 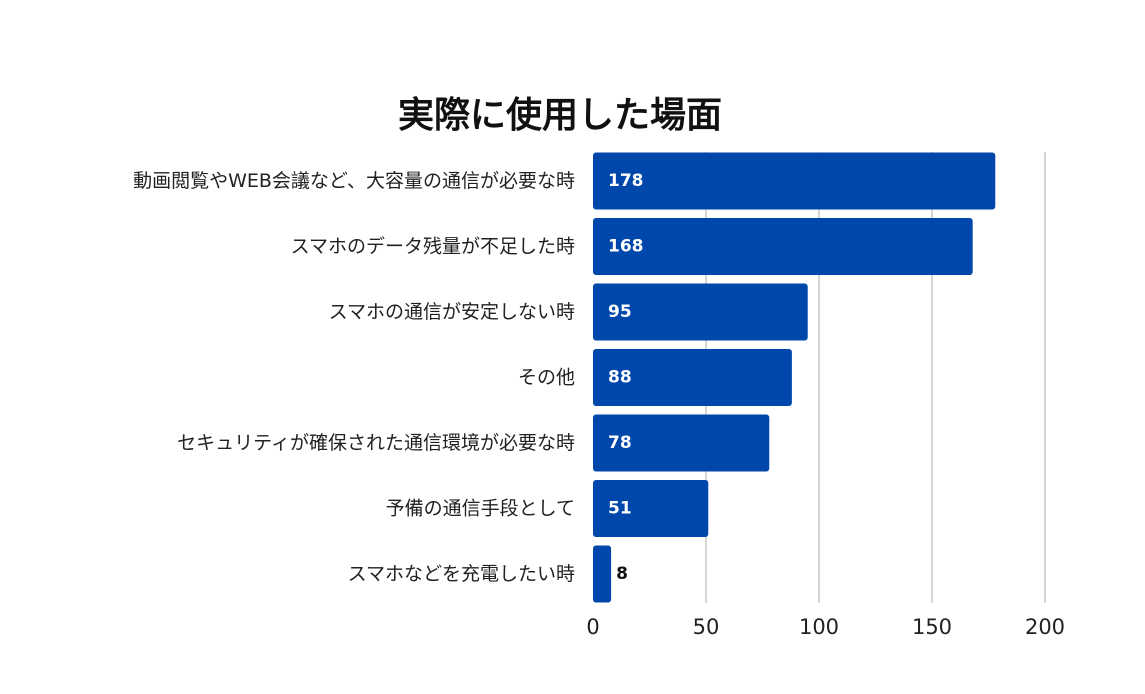 What do you see at coordinates (706, 627) in the screenshot?
I see `x-tick-label: 50` at bounding box center [706, 627].